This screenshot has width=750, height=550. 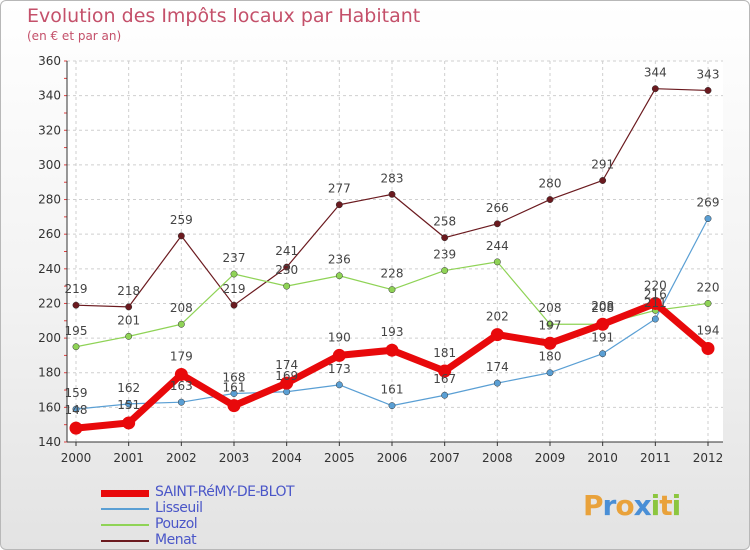 I want to click on data-label: 219, so click(x=76, y=289).